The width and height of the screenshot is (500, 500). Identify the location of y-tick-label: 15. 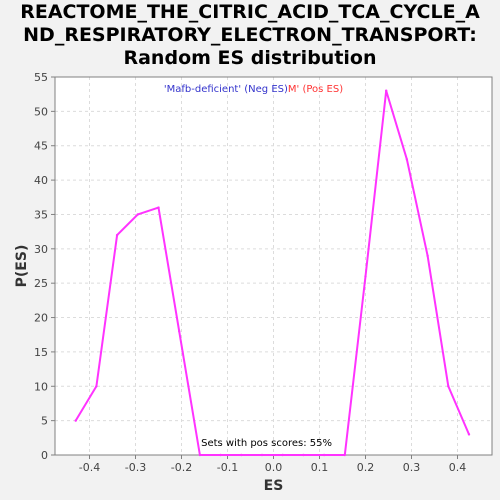
(41, 352).